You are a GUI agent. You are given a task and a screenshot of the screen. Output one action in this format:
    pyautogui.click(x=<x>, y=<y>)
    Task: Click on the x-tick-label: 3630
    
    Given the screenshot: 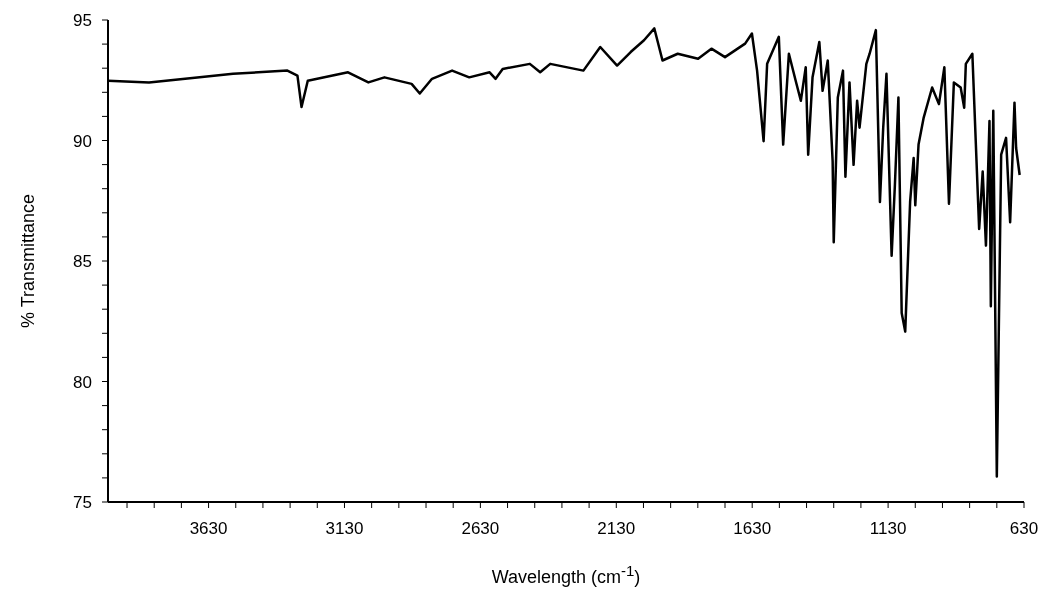 What is the action you would take?
    pyautogui.click(x=208, y=529)
    